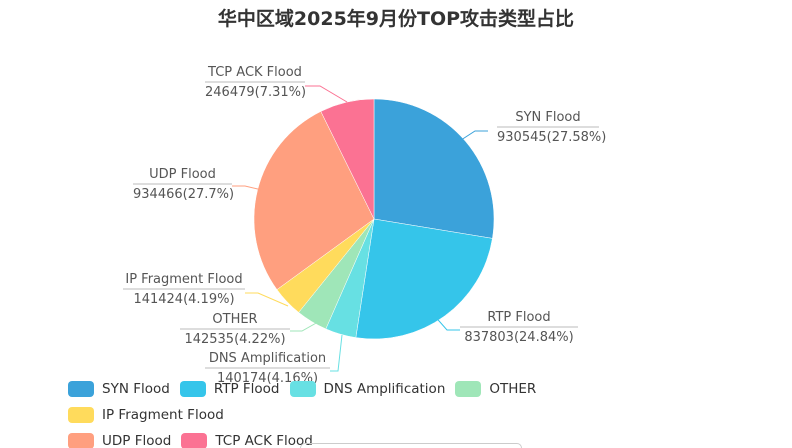 This screenshot has height=448, width=792. Describe the element at coordinates (548, 119) in the screenshot. I see `data-label-name: SYN Flood` at that location.